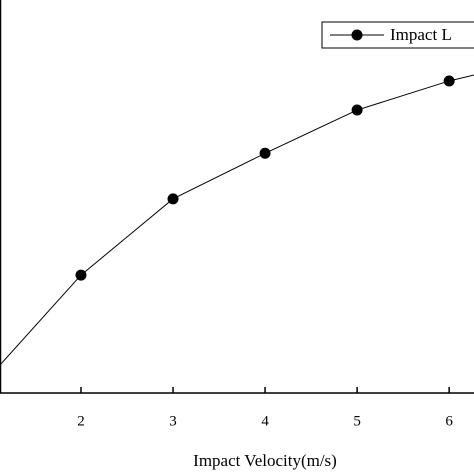 The height and width of the screenshot is (474, 474). Describe the element at coordinates (173, 421) in the screenshot. I see `x-tick-label: 3` at that location.